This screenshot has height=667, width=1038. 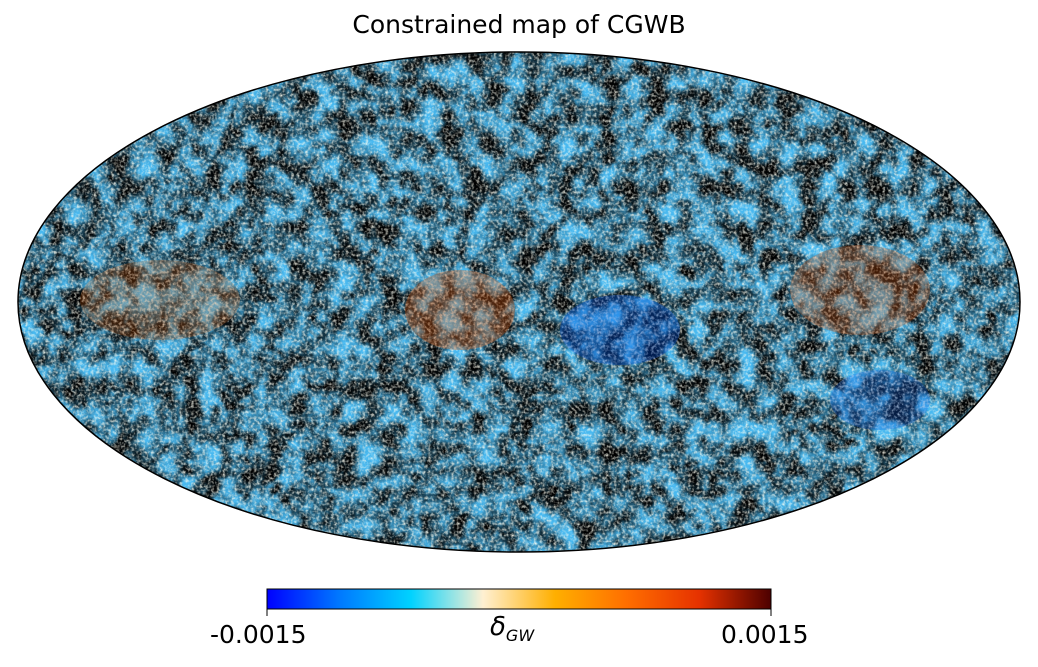 I want to click on map-title: Constrained map of CGWB, so click(x=519, y=24).